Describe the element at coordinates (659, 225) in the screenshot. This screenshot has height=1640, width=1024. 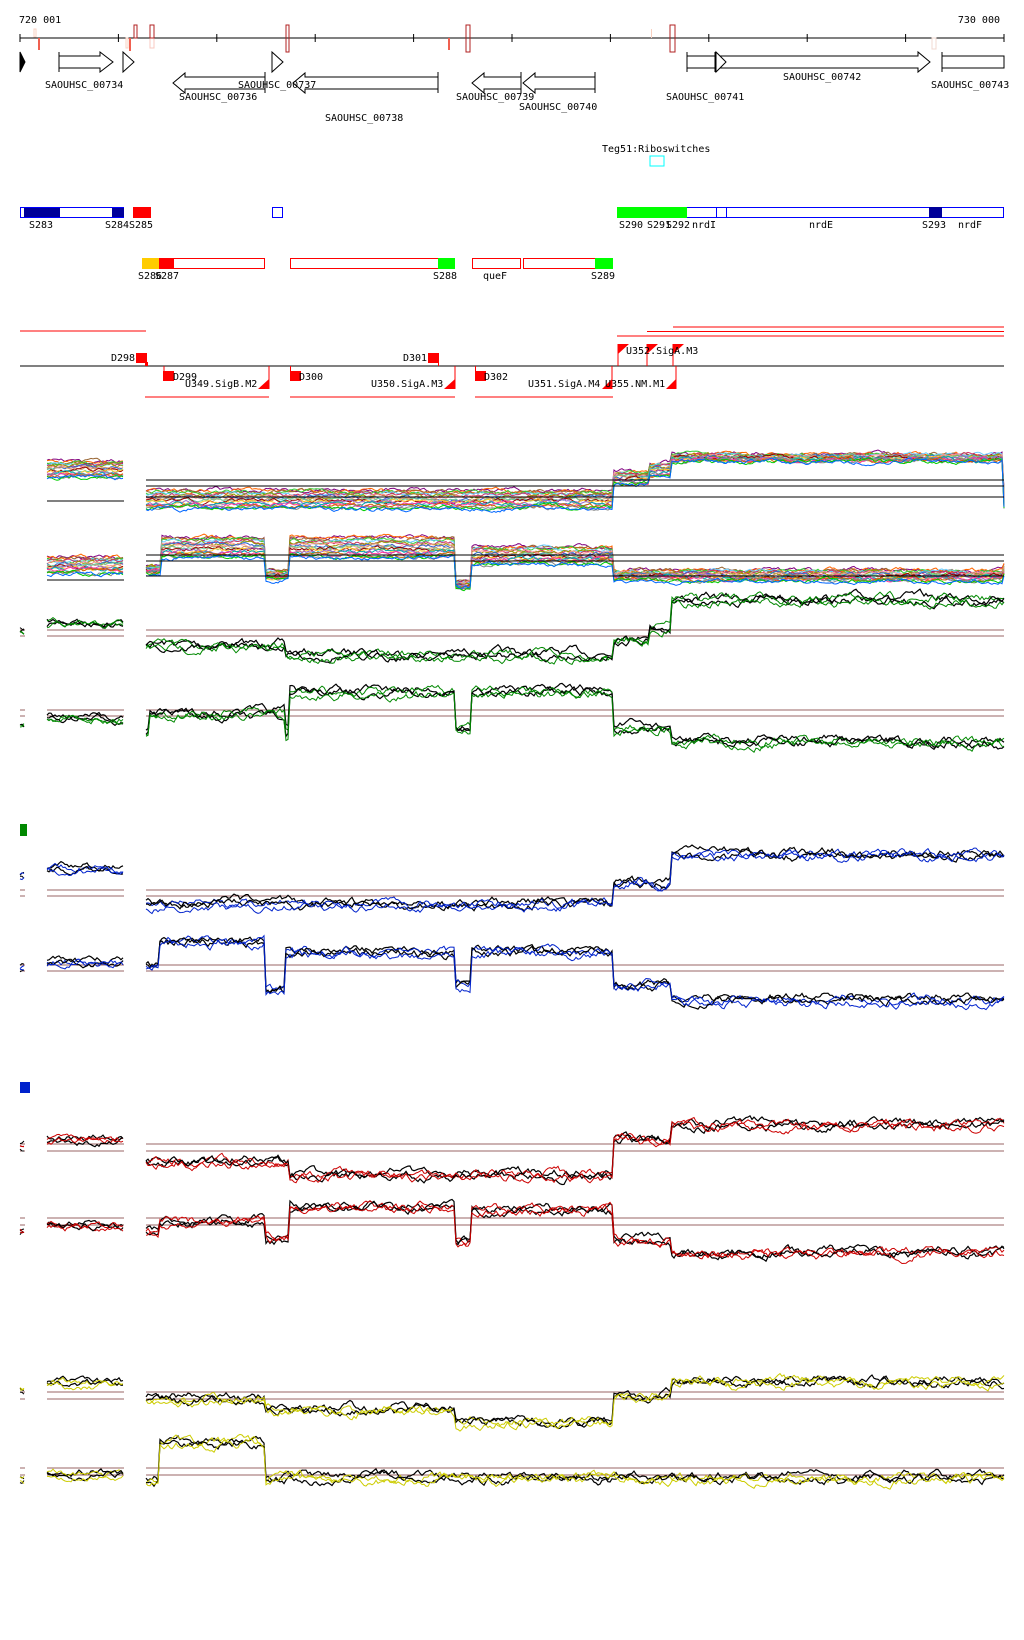
I see `segment-label: S291` at that location.